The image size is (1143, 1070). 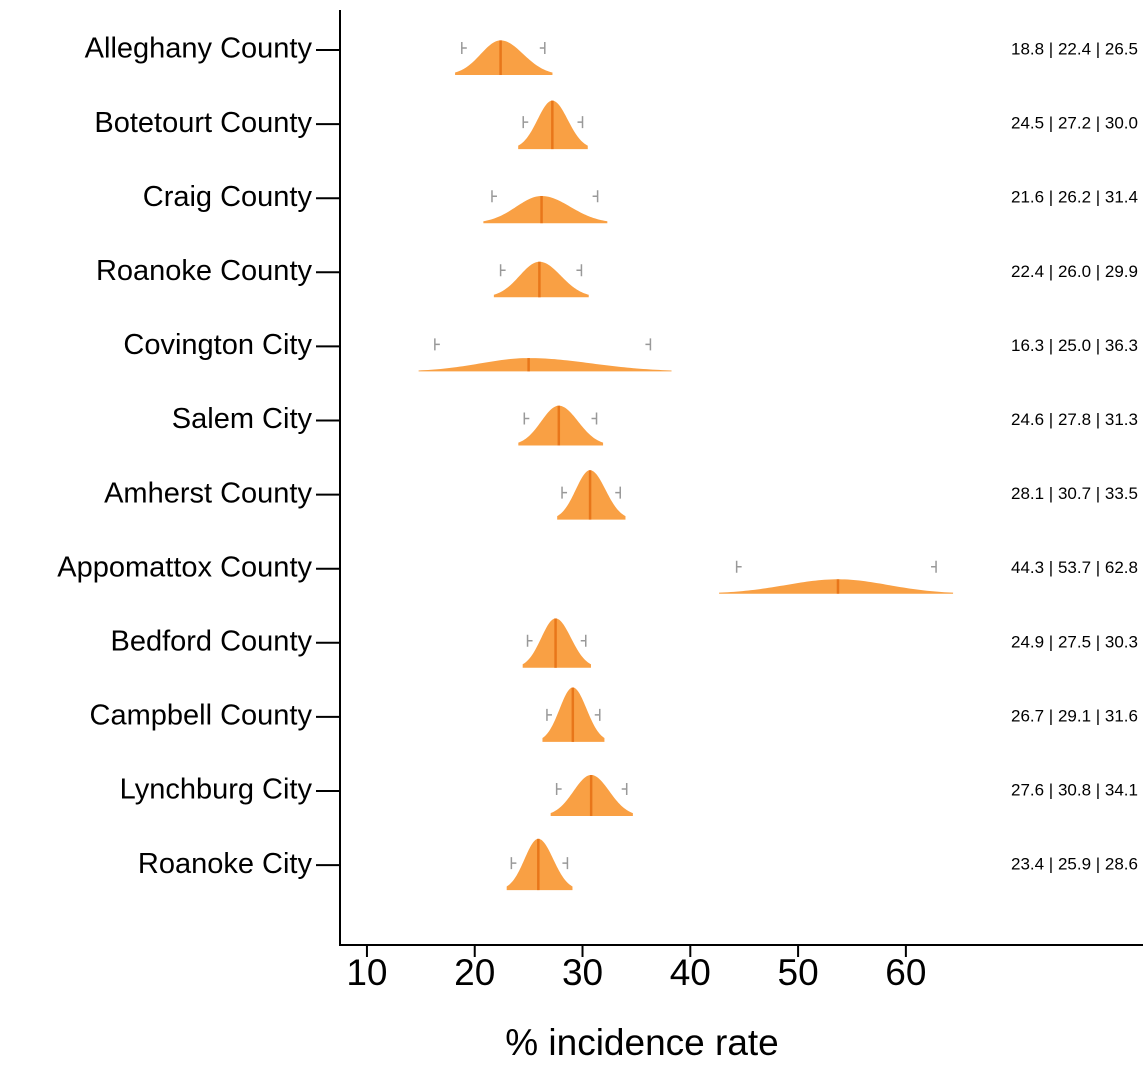 I want to click on x-tick-label: 50, so click(x=798, y=972).